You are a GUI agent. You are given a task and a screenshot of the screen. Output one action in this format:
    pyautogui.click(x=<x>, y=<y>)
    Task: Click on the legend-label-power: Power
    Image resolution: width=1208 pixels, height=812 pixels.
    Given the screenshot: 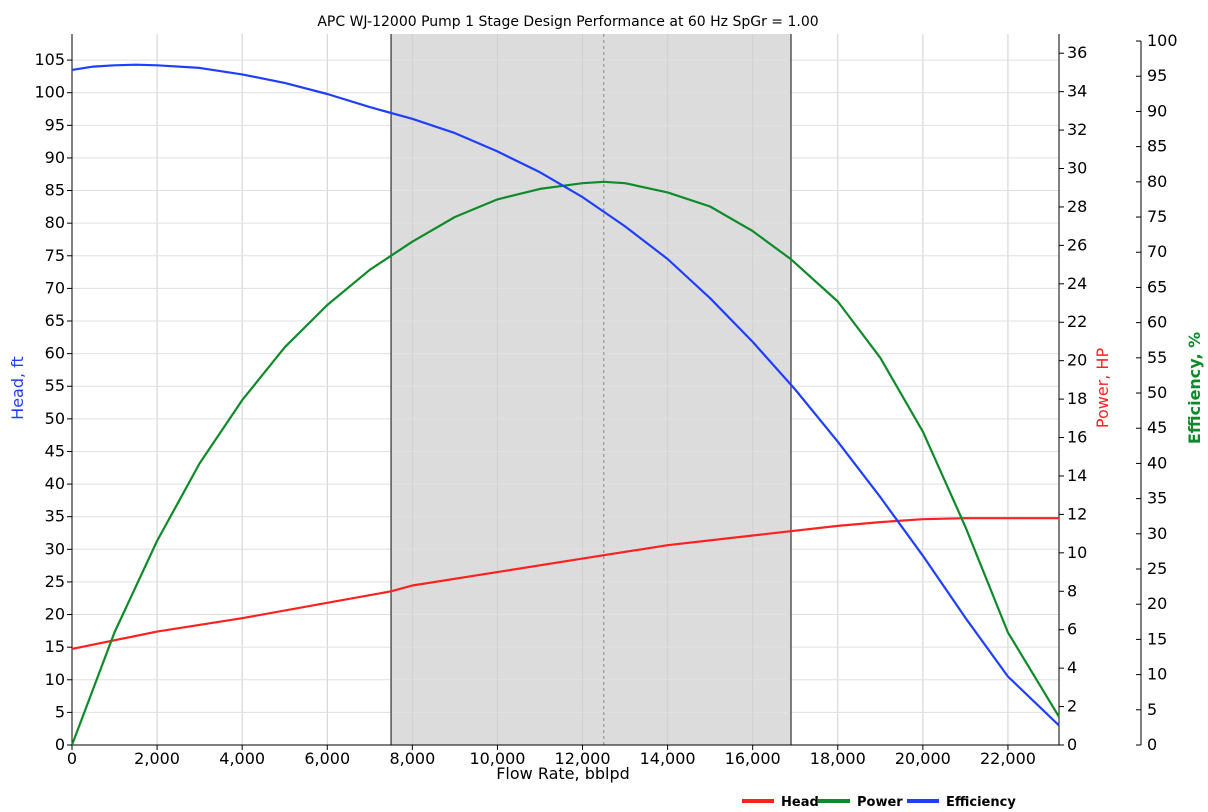 What is the action you would take?
    pyautogui.click(x=880, y=802)
    